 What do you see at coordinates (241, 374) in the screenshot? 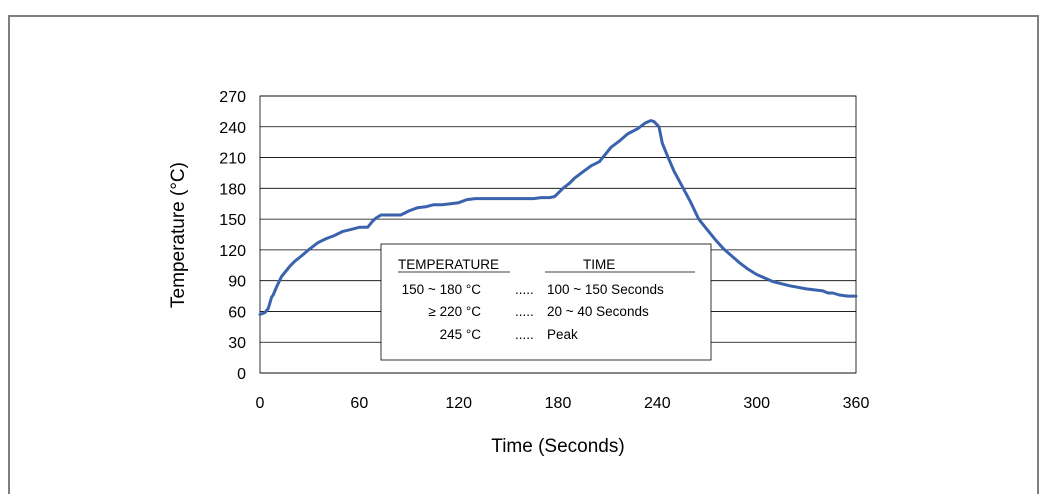
I see `y-tick-label: 0` at bounding box center [241, 374].